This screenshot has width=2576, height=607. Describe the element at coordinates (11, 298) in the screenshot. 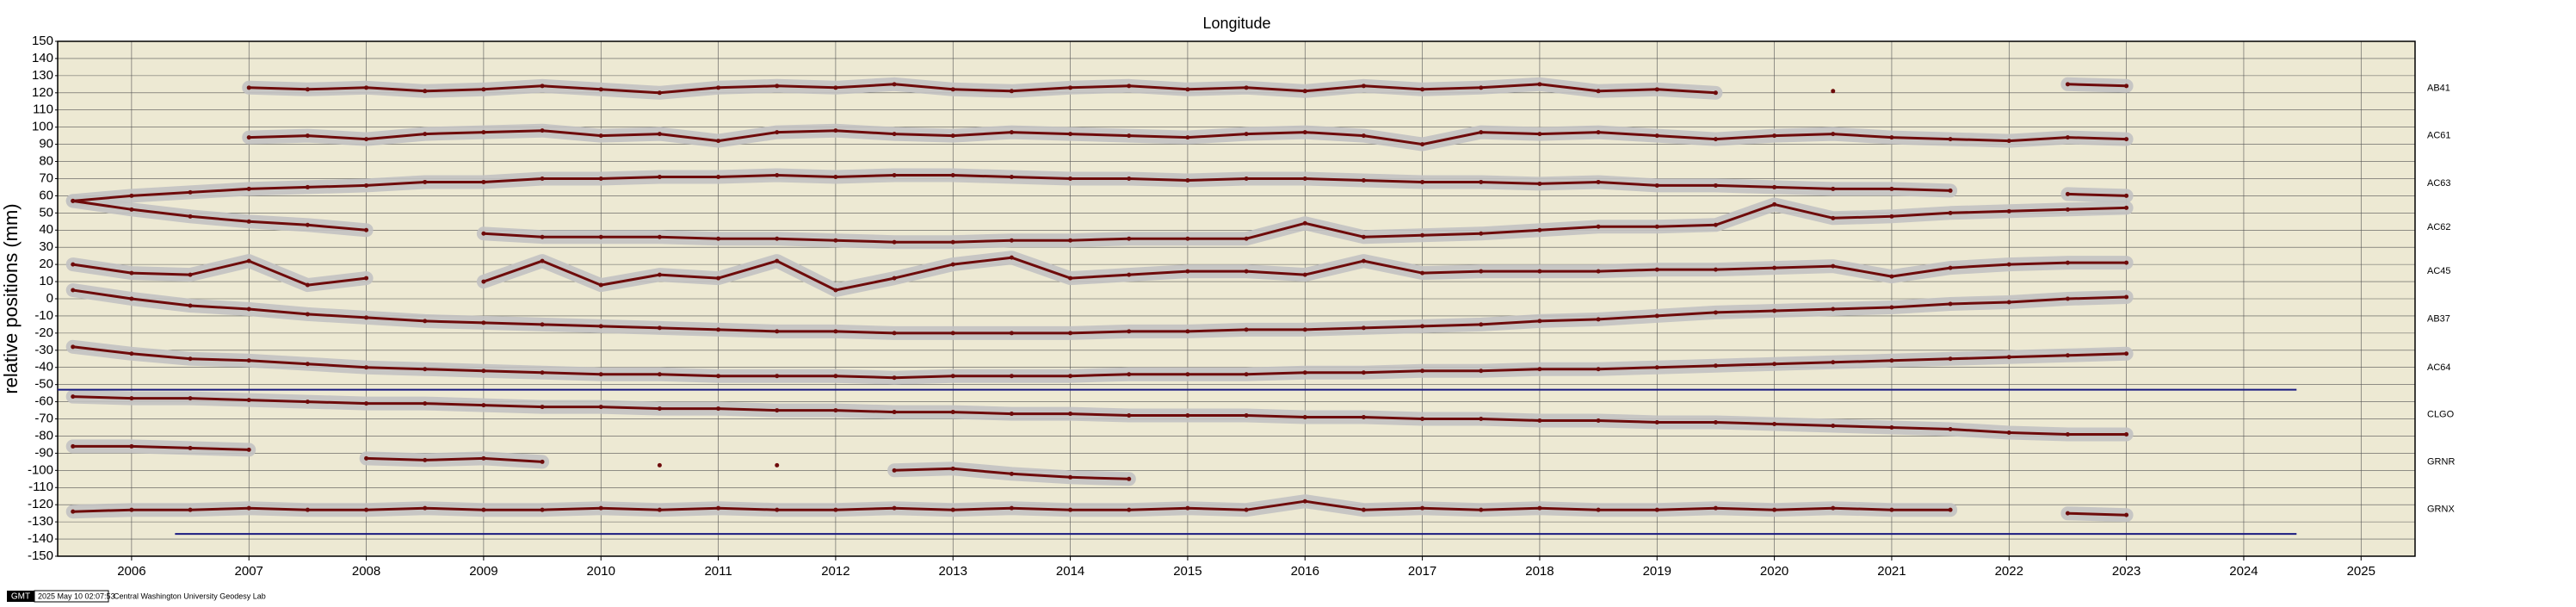

I see `y-axis-label: relative positions (mm)` at that location.